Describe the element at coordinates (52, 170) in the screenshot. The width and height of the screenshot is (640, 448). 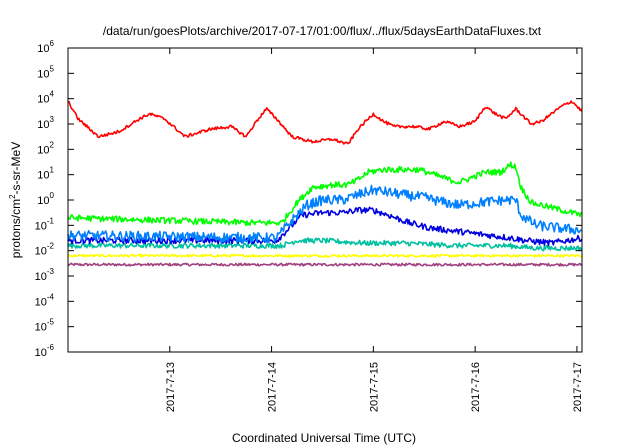
I see `y-tick-exp: 1` at that location.